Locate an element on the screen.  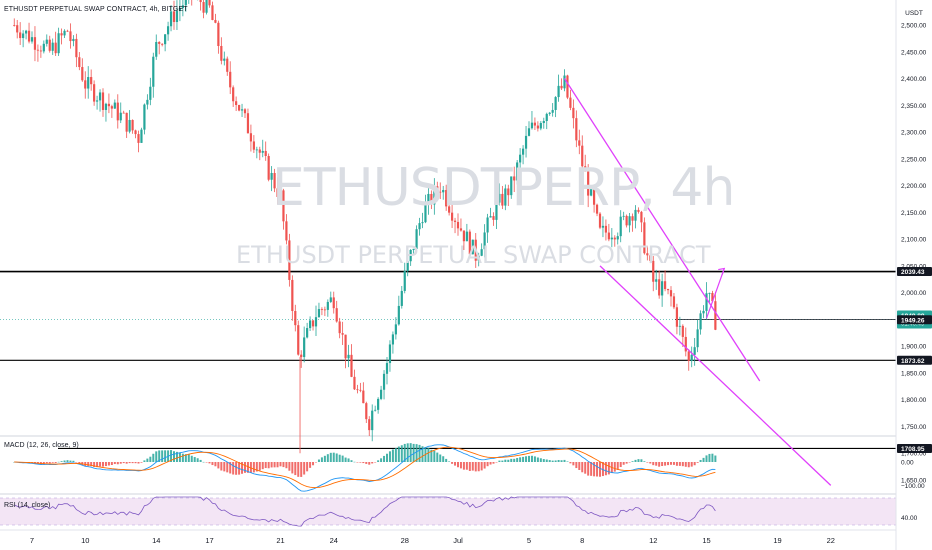
price-tick-label: 1,750.00 is located at coordinates (914, 427).